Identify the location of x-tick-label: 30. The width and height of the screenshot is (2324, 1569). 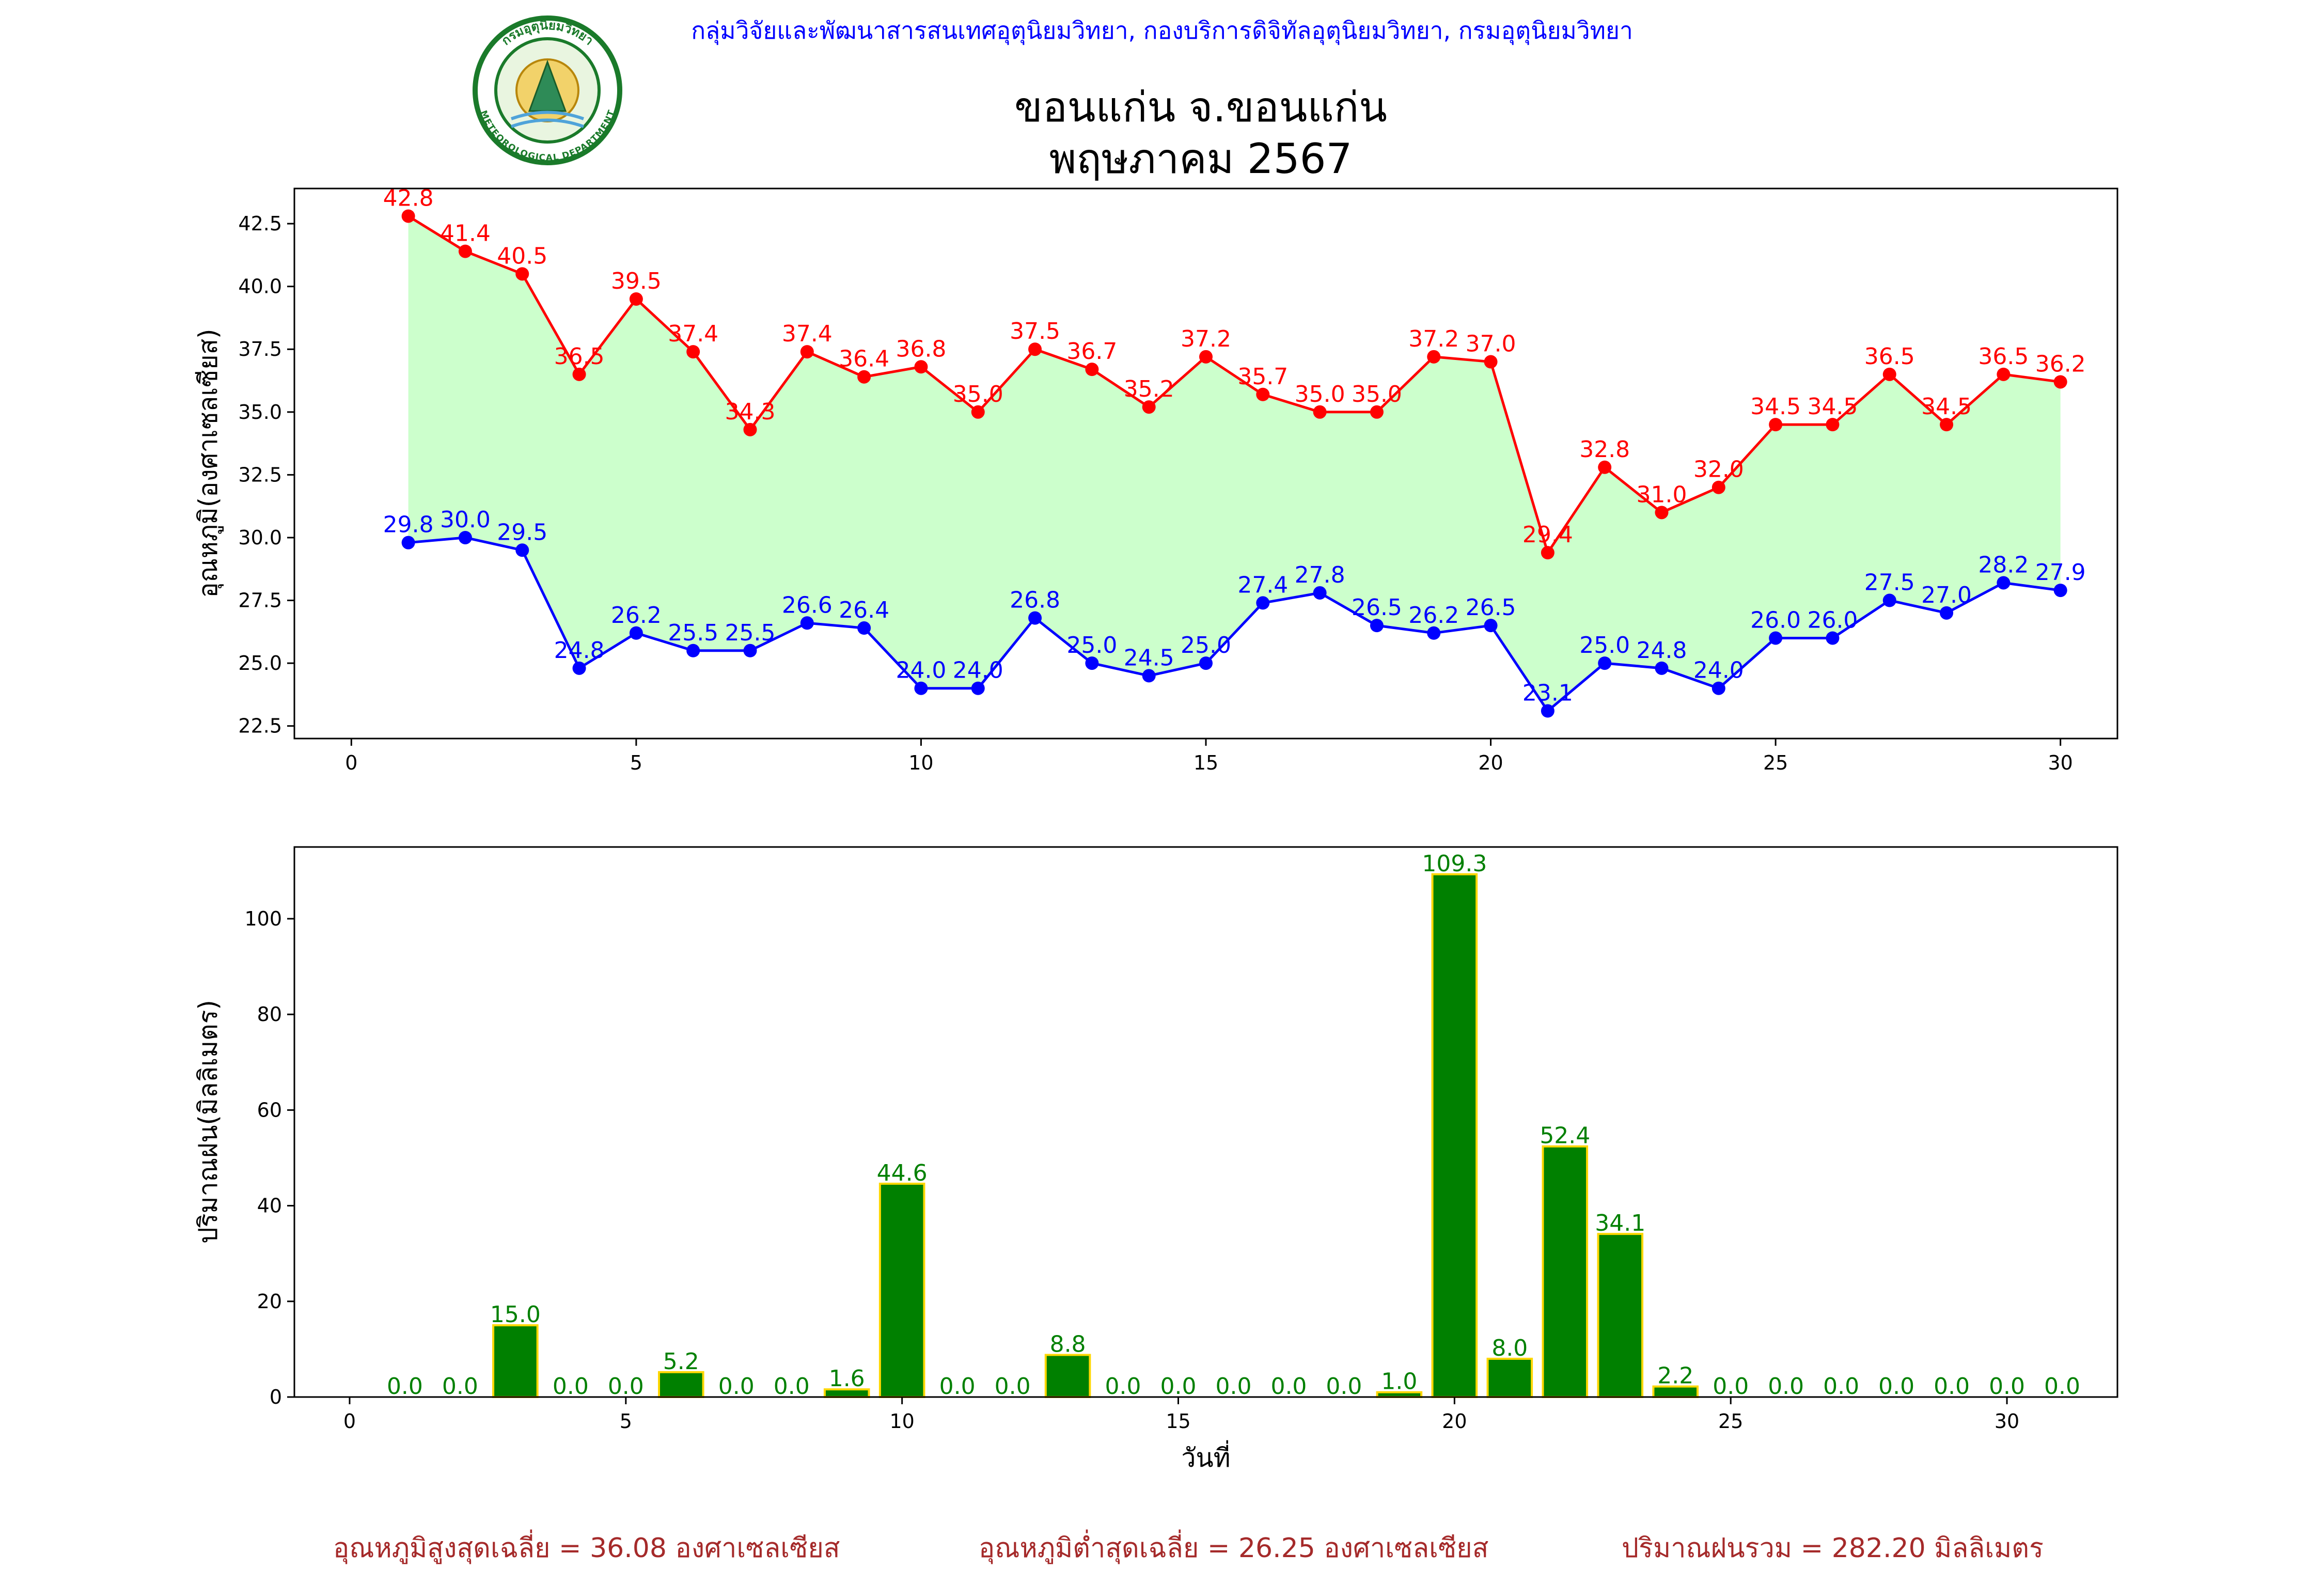
(2060, 762).